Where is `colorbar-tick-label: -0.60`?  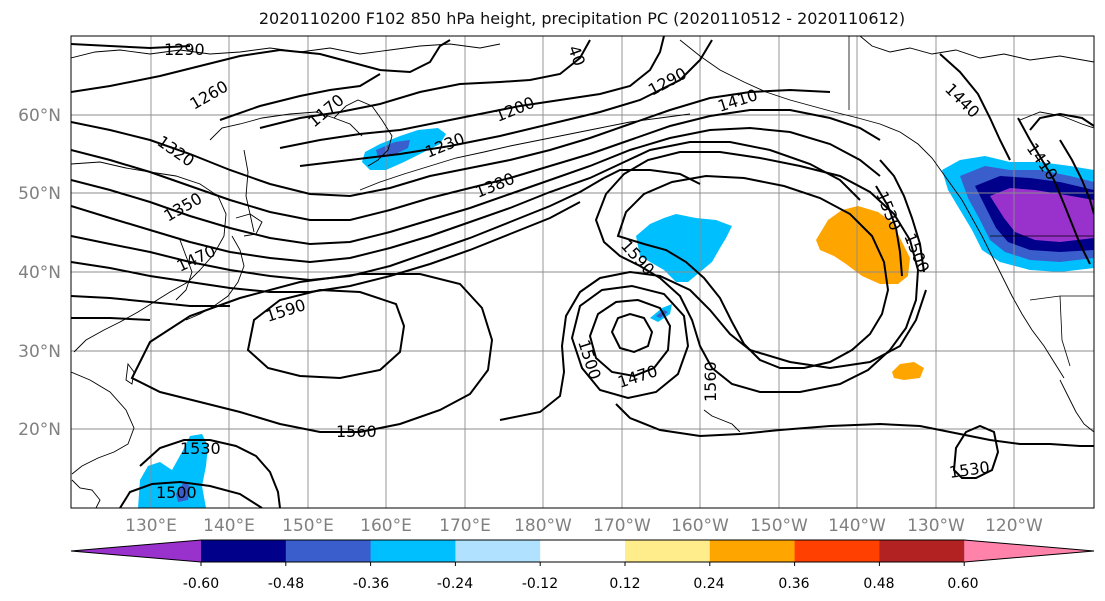 colorbar-tick-label: -0.60 is located at coordinates (201, 584).